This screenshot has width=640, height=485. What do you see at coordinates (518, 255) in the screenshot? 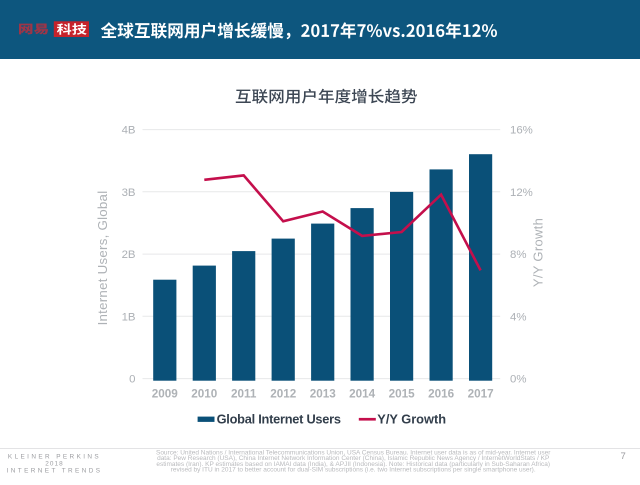
I see `svg-text: 8%` at bounding box center [518, 255].